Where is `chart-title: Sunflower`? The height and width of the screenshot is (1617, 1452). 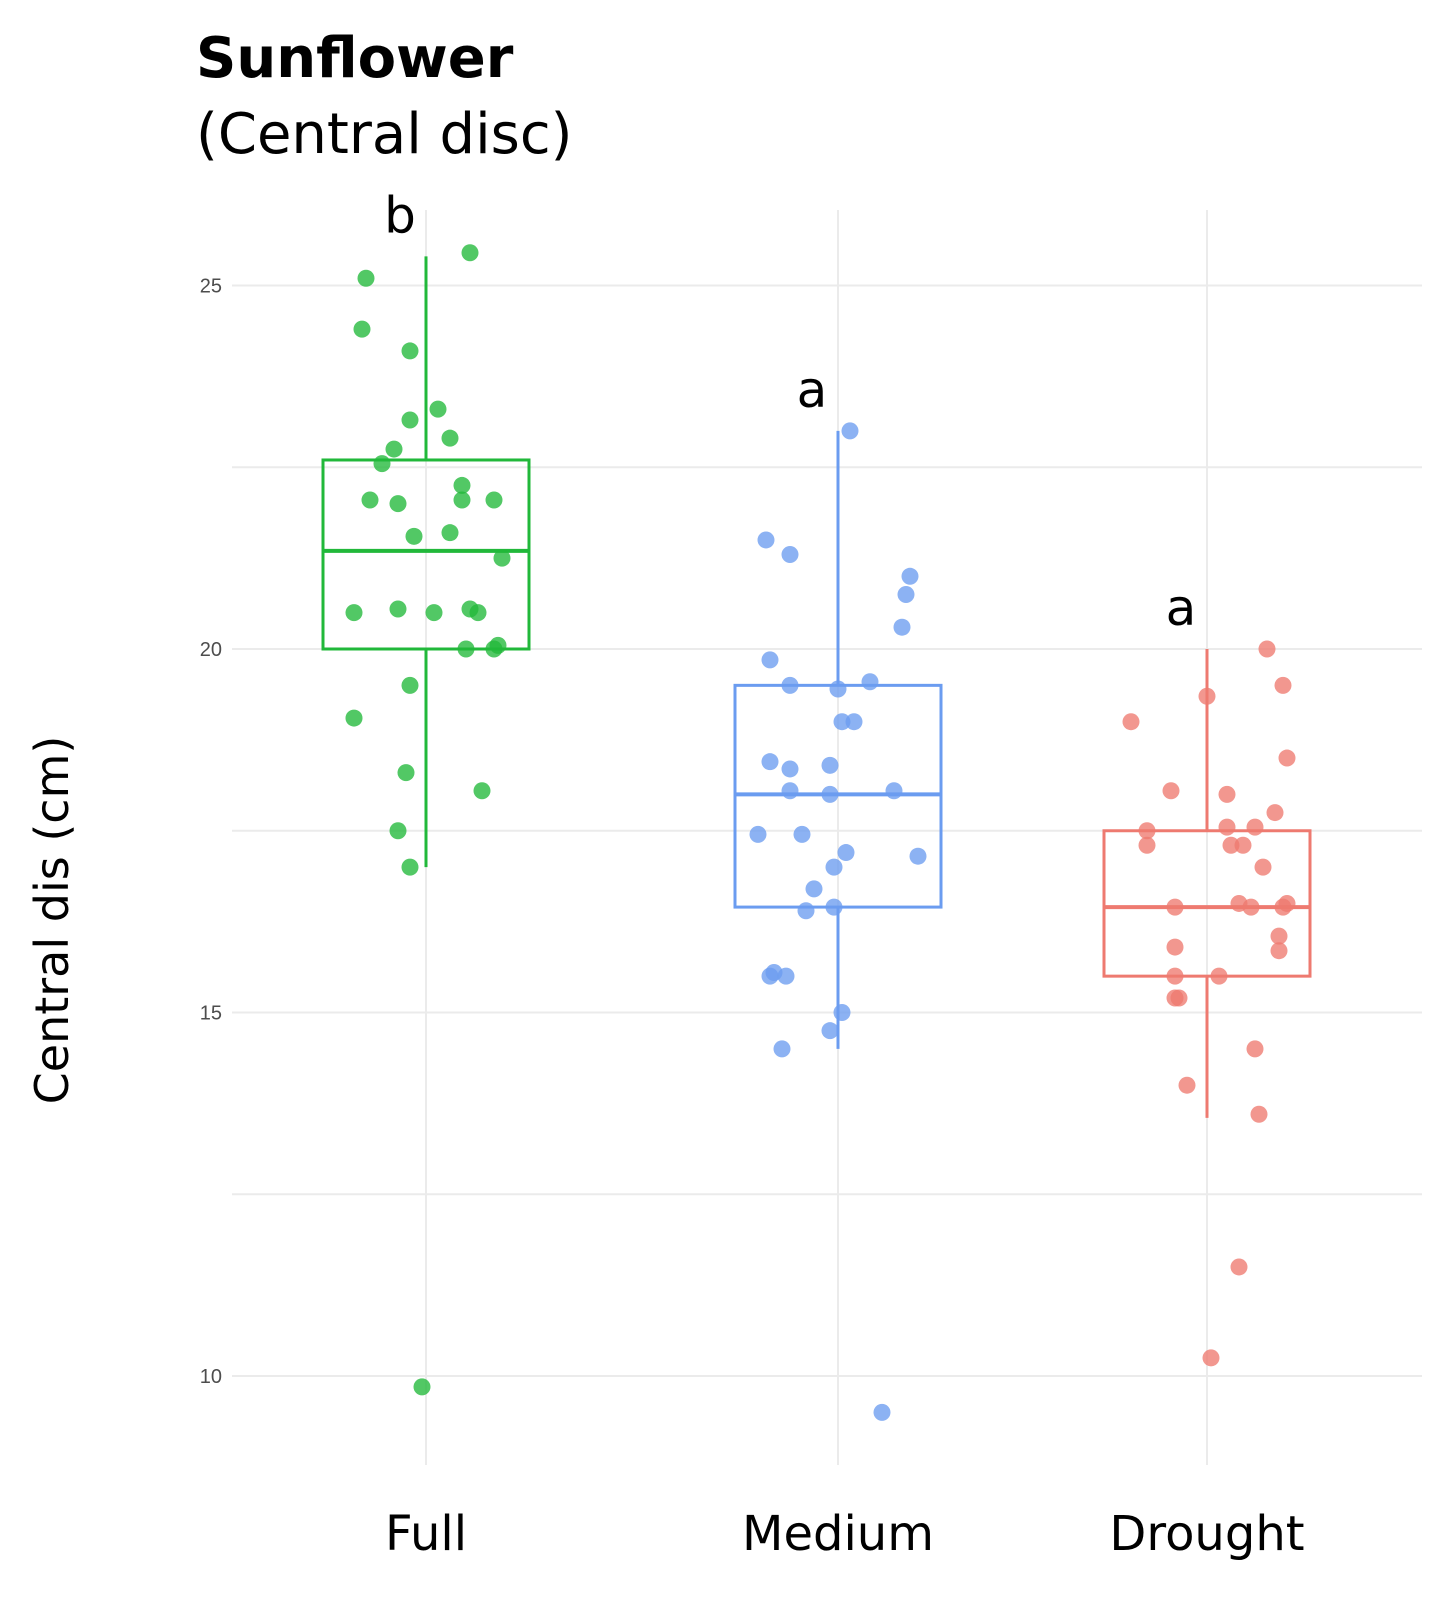 chart-title: Sunflower is located at coordinates (355, 58).